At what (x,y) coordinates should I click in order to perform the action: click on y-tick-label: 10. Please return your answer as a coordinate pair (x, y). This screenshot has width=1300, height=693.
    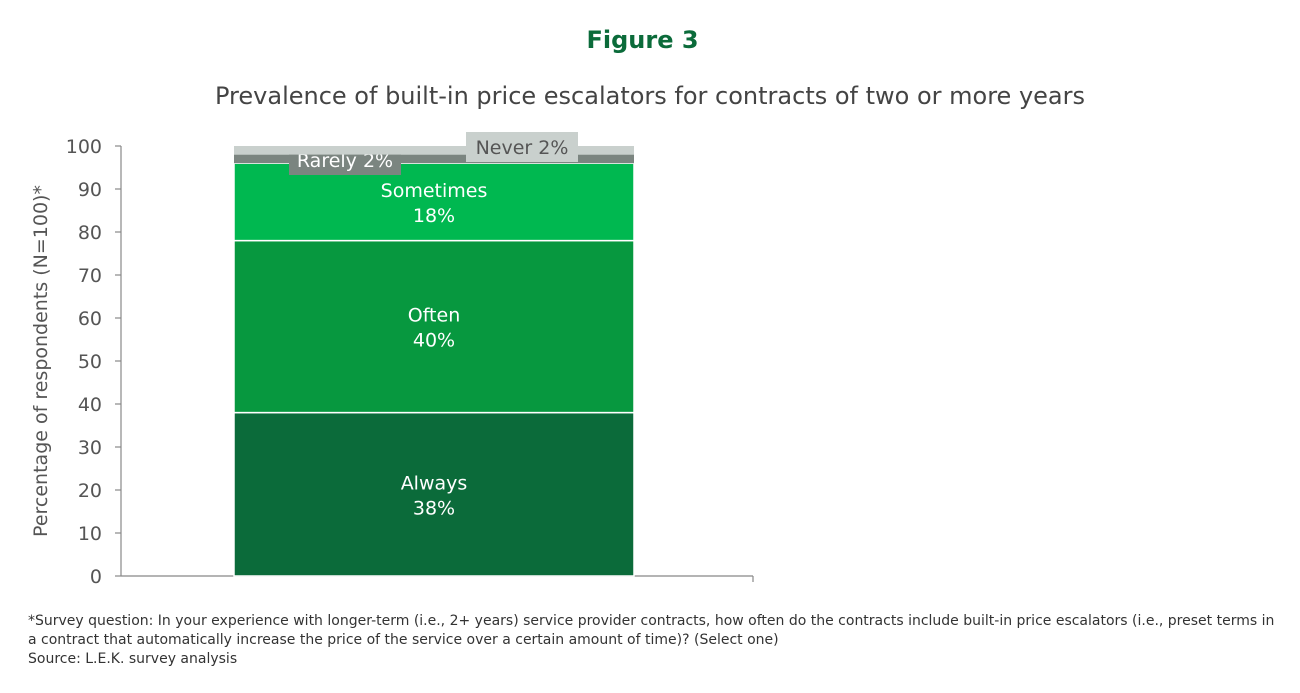
    Looking at the image, I should click on (90, 534).